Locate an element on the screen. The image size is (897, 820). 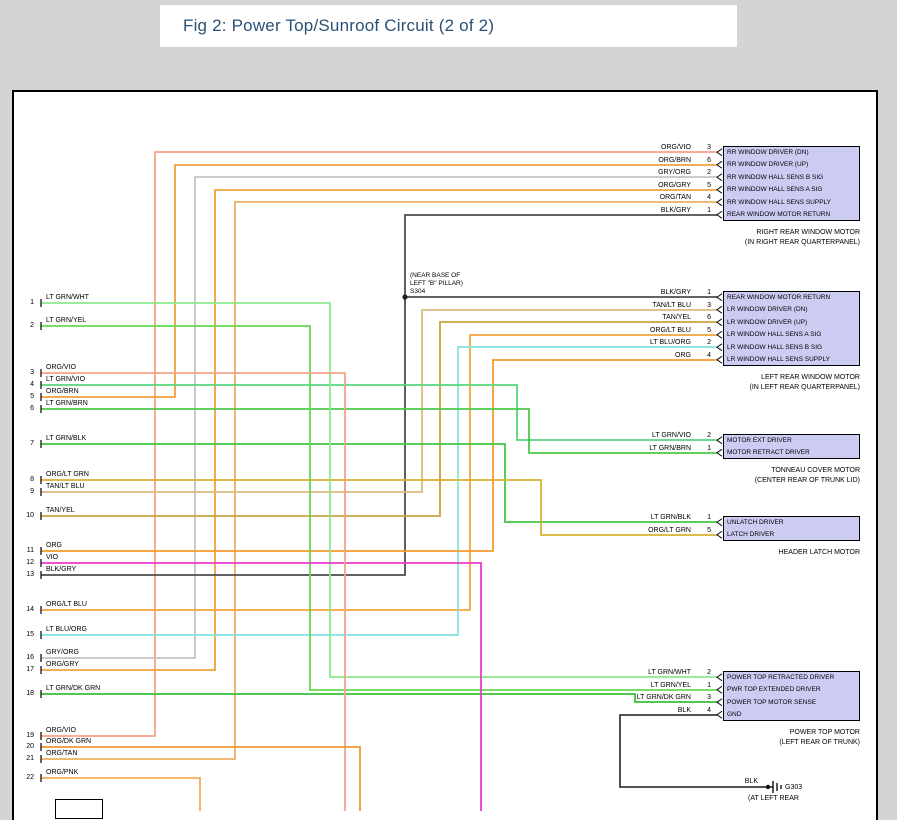
left-wire-label: ORG/LT GRN is located at coordinates (67, 474).